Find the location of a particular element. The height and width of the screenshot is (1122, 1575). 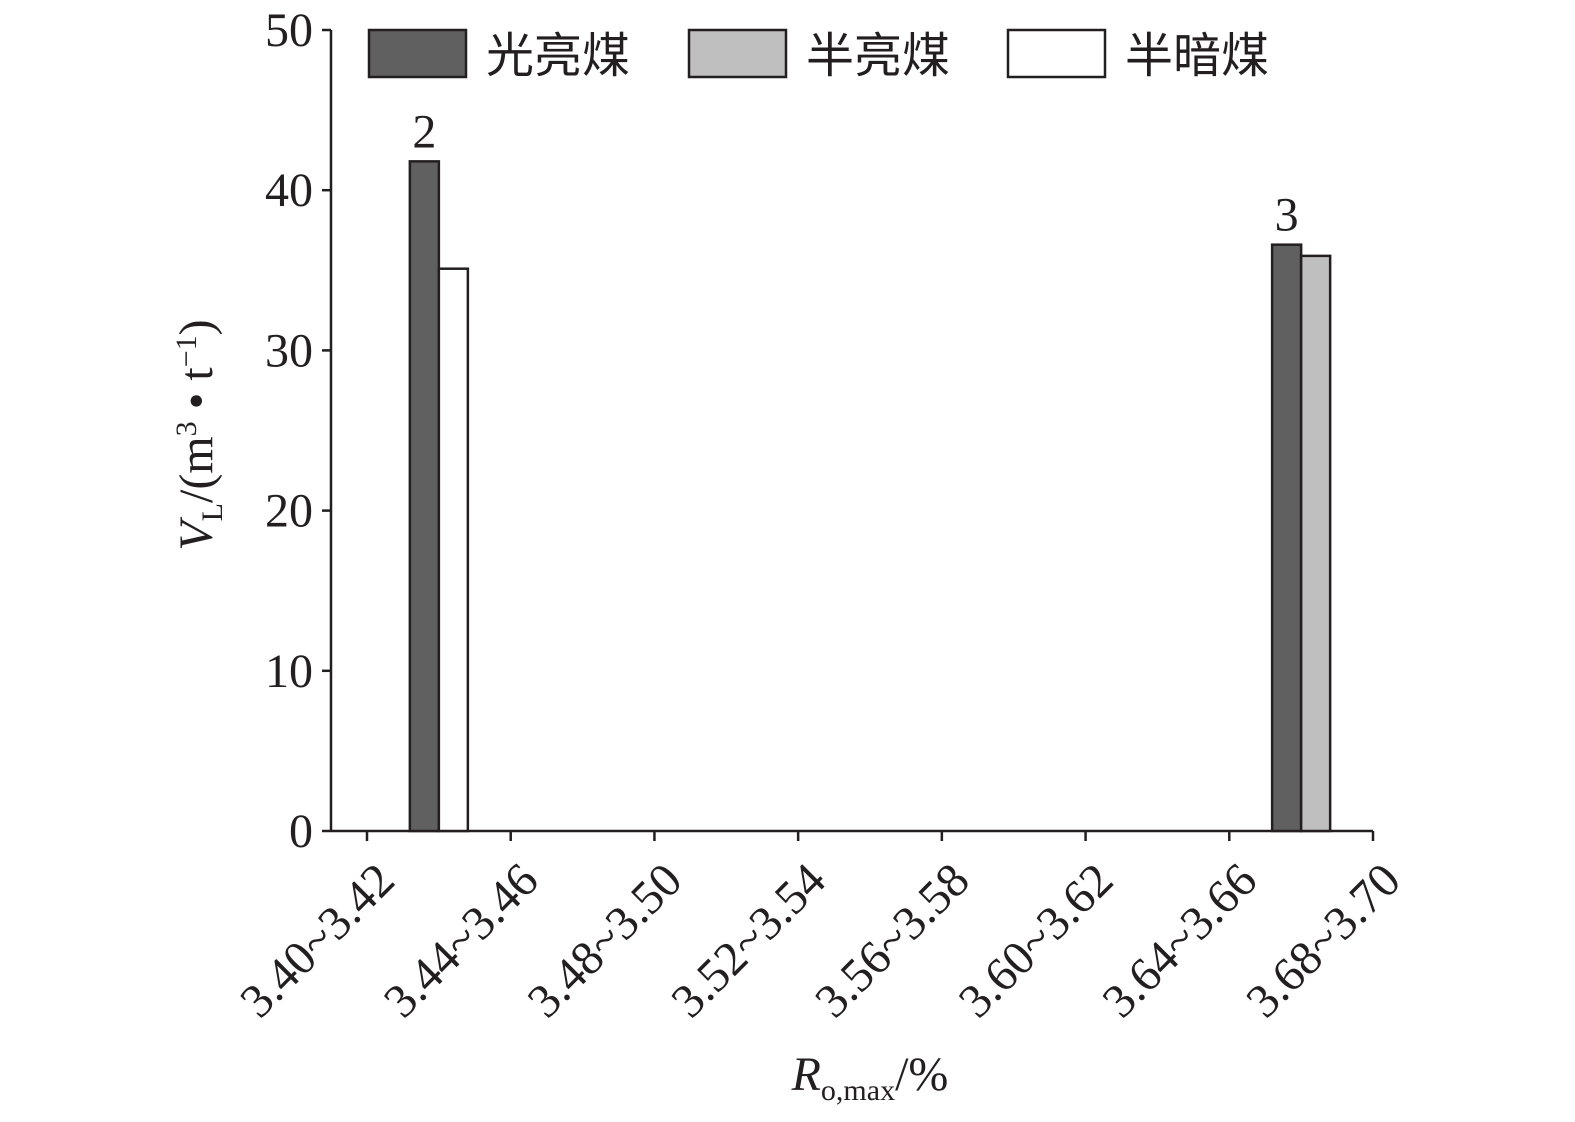

group-label: 3 is located at coordinates (1287, 215).